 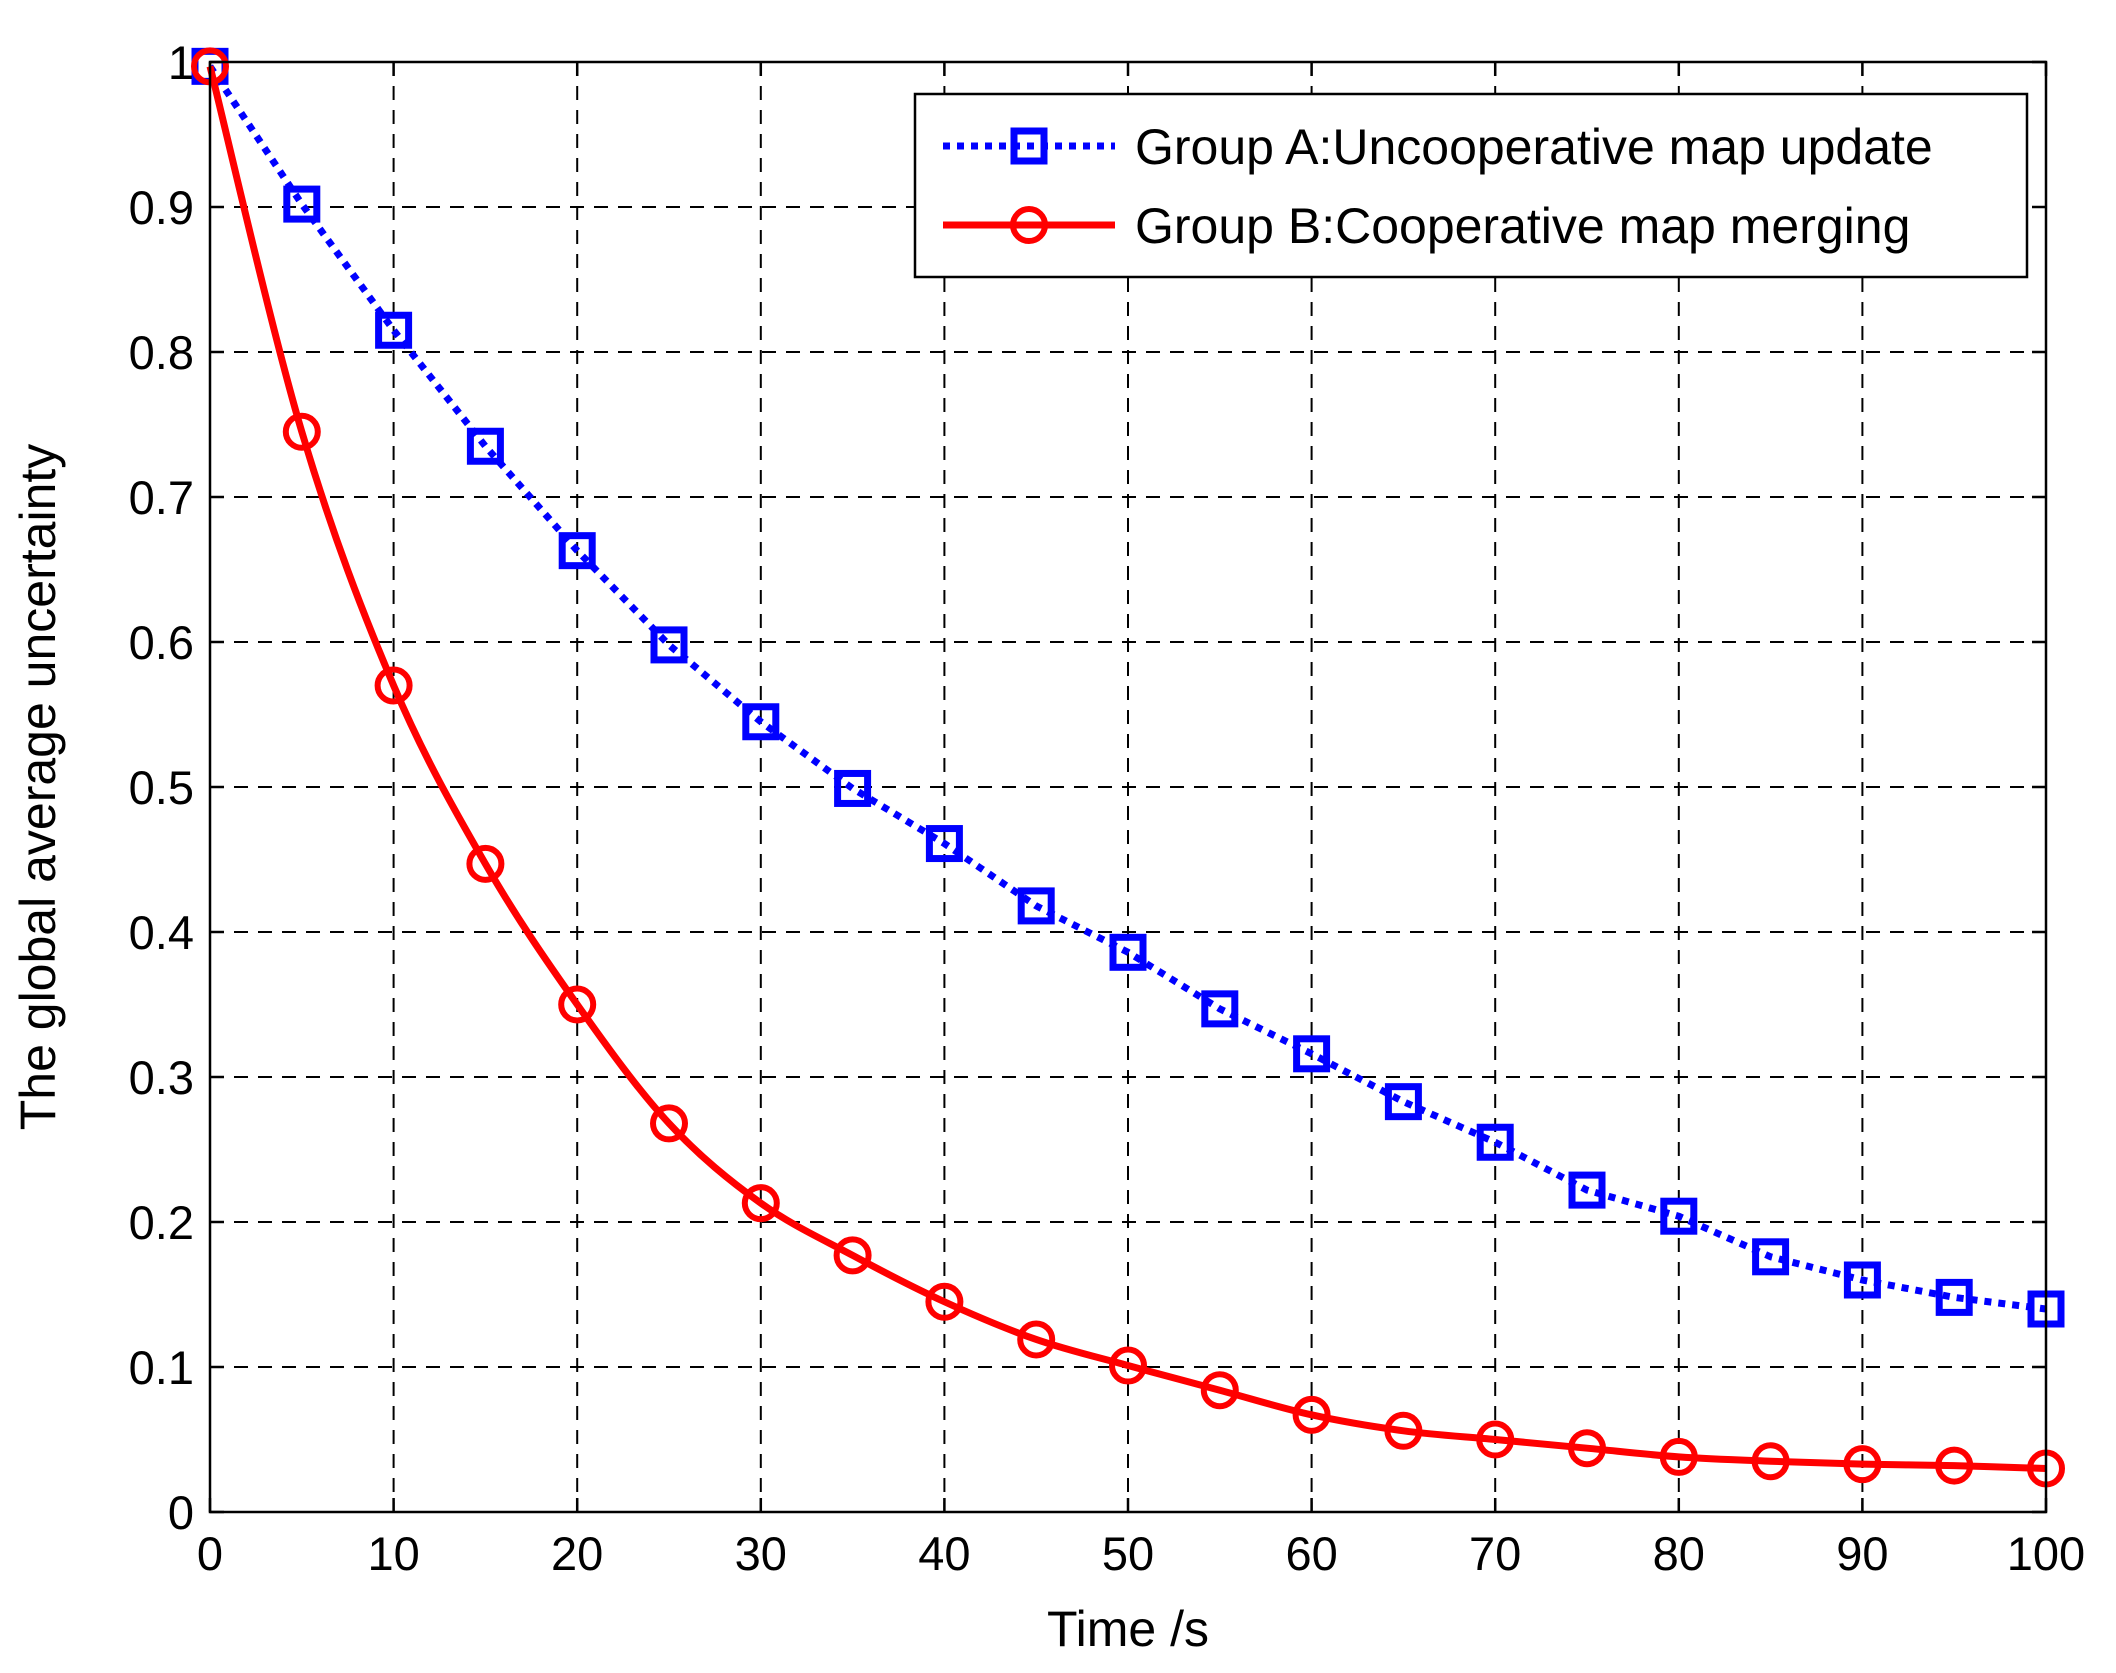 What do you see at coordinates (161, 207) in the screenshot?
I see `y-tick-label: 0.9` at bounding box center [161, 207].